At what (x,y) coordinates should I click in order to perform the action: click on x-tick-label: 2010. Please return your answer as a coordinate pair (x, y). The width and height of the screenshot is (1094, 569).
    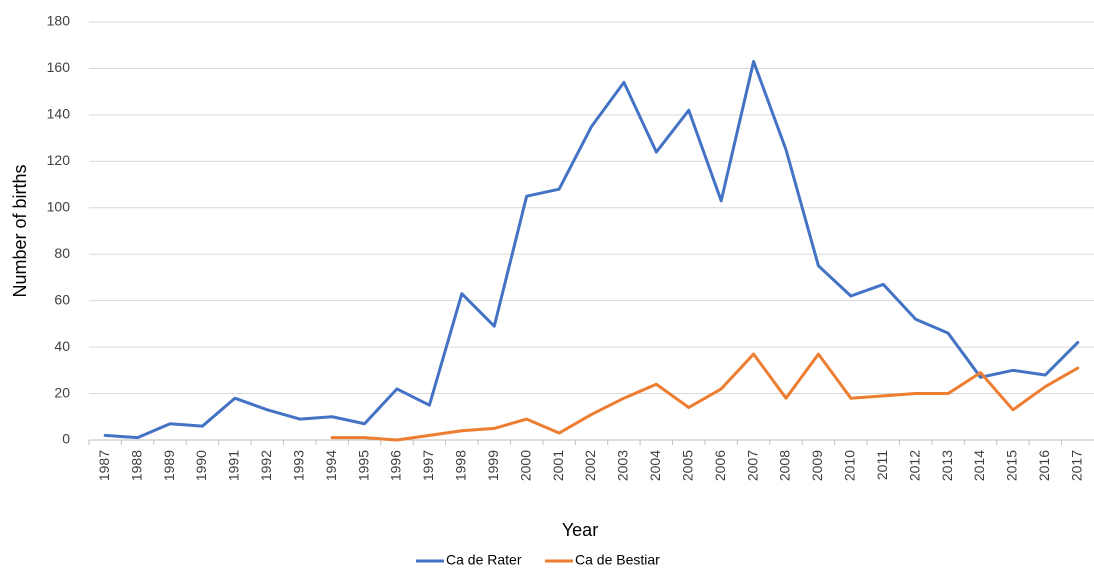
    Looking at the image, I should click on (850, 465).